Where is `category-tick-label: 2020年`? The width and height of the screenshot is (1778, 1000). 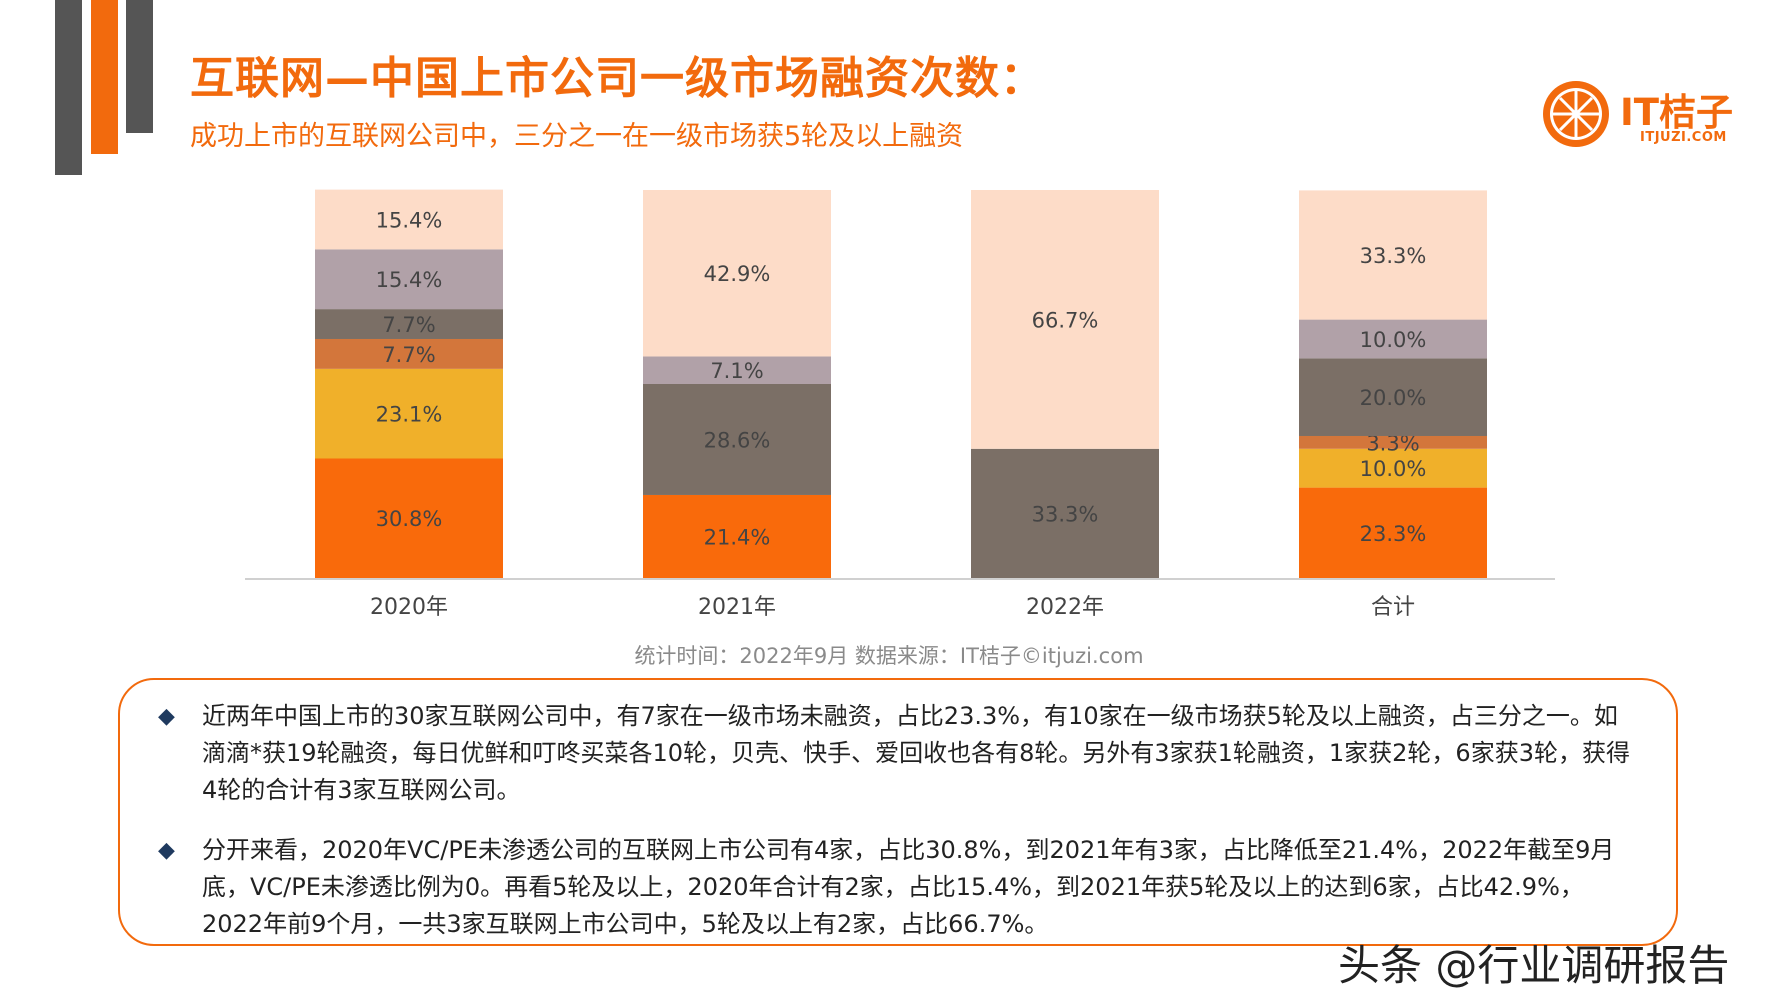 category-tick-label: 2020年 is located at coordinates (409, 607).